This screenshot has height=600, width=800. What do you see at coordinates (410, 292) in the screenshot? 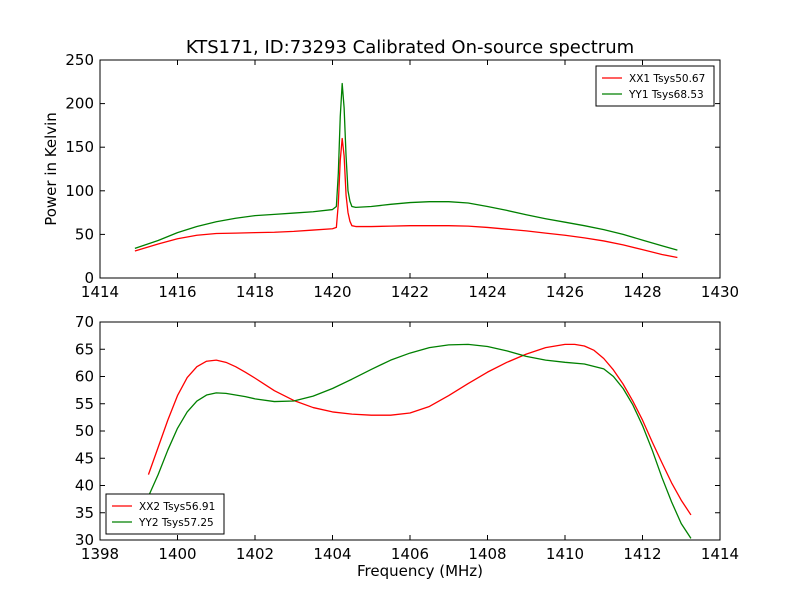
I see `x-tick-label: 1422` at bounding box center [410, 292].